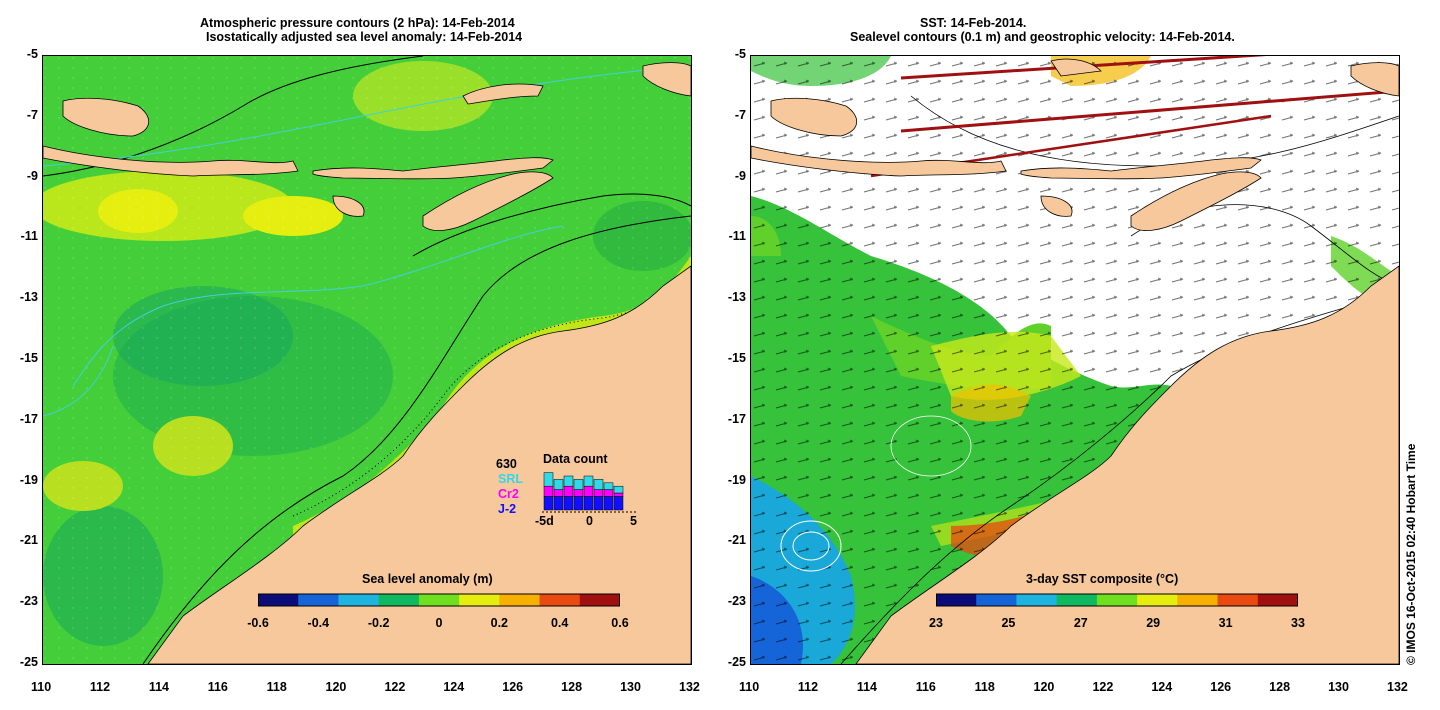 This screenshot has width=1440, height=710. Describe the element at coordinates (28, 358) in the screenshot. I see `left-y-tick-5: -15` at that location.